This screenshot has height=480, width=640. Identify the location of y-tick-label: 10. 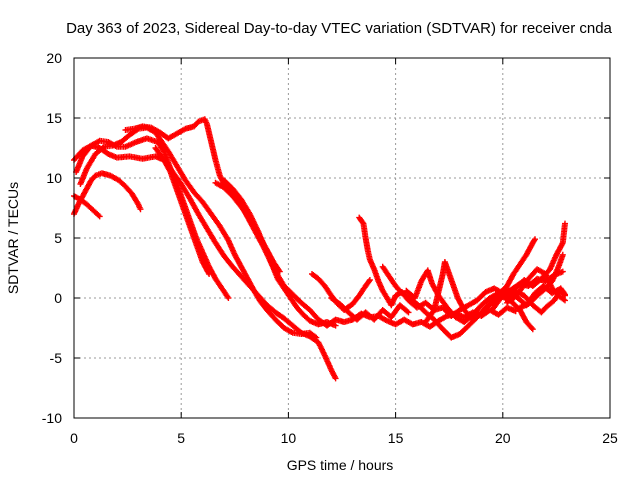
(54, 178).